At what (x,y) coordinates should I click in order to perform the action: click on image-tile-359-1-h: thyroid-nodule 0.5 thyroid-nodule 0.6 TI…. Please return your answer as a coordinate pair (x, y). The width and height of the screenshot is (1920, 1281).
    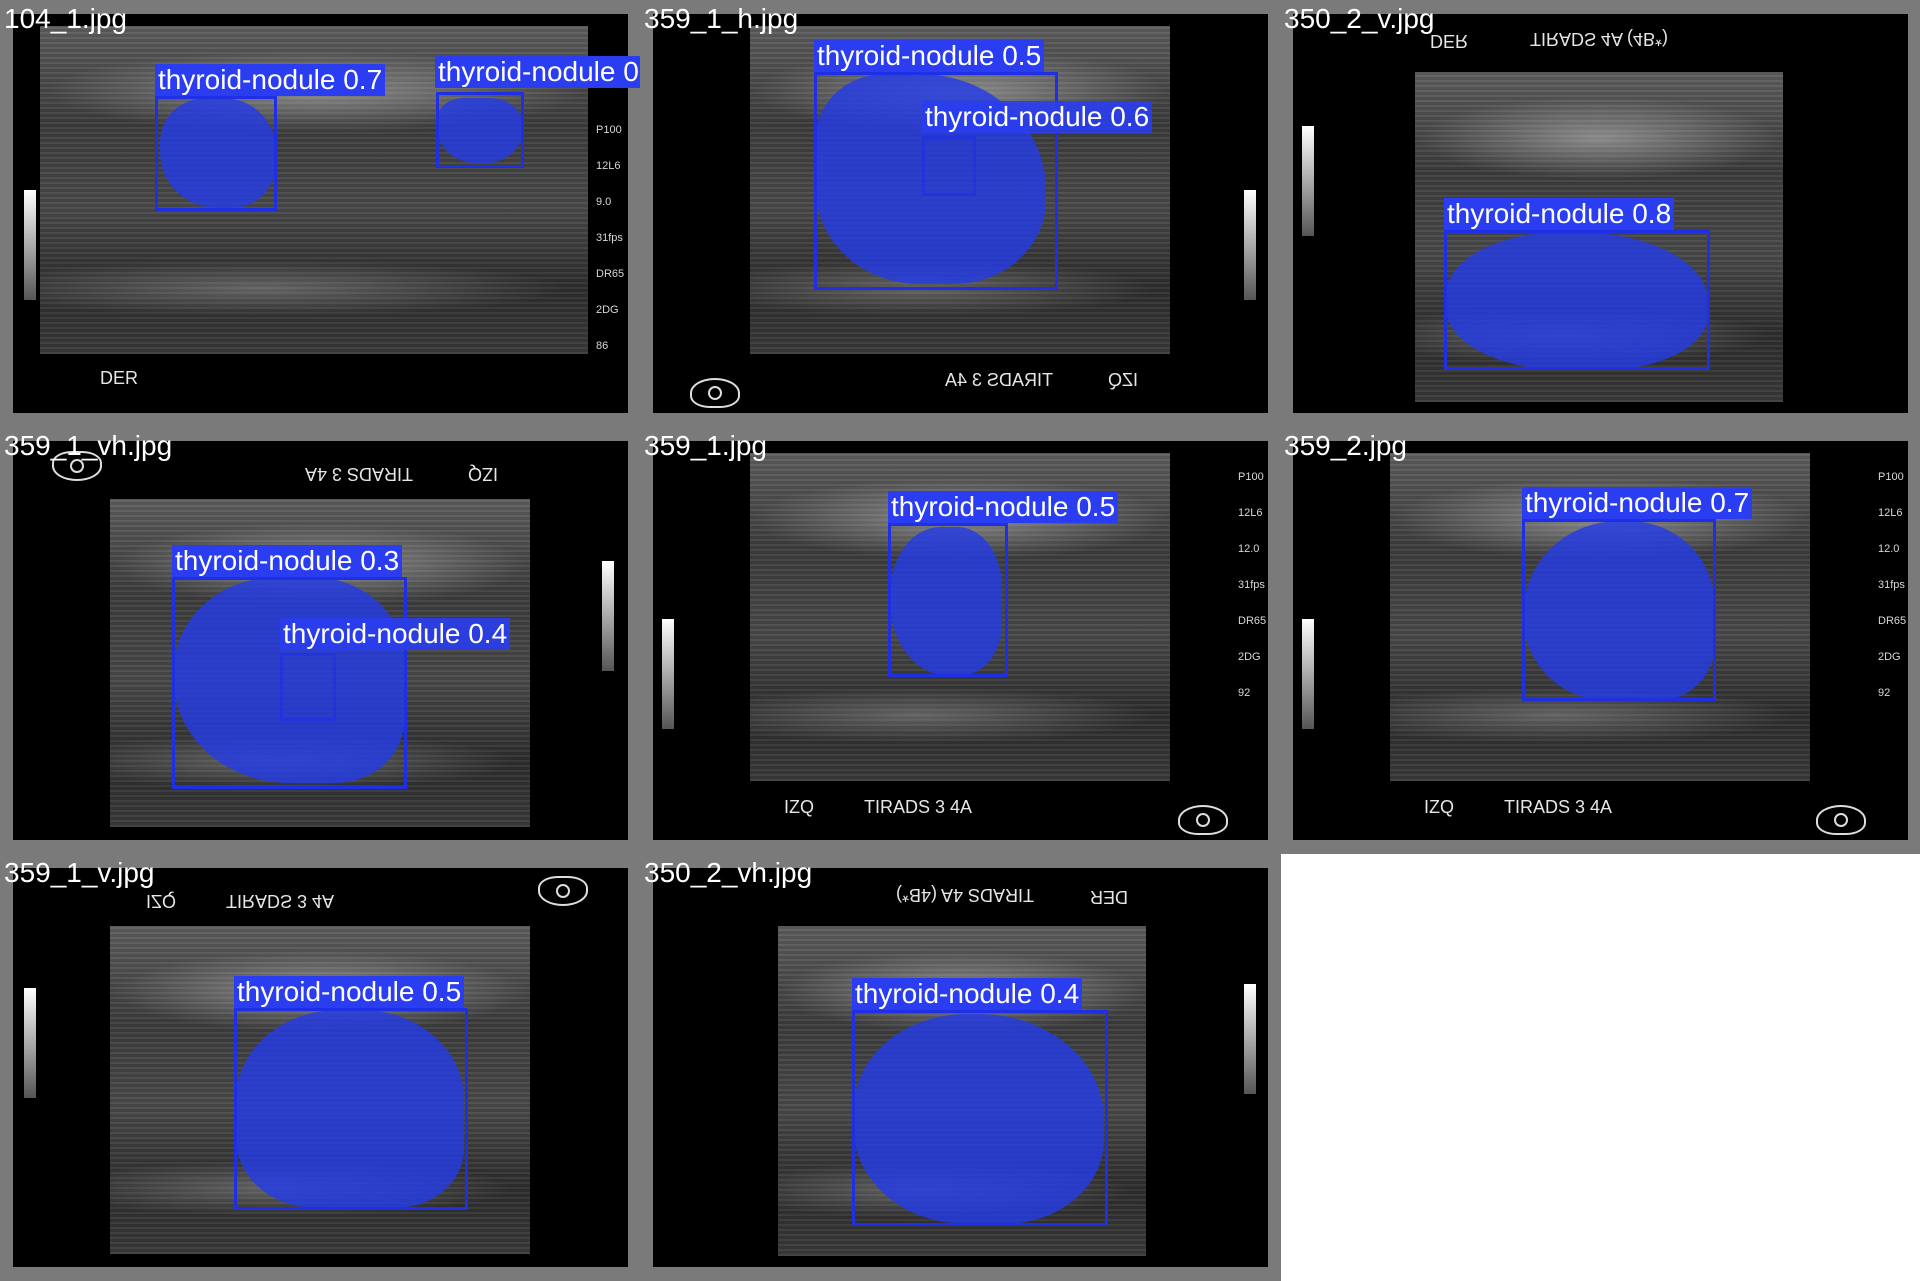
    Looking at the image, I should click on (960, 213).